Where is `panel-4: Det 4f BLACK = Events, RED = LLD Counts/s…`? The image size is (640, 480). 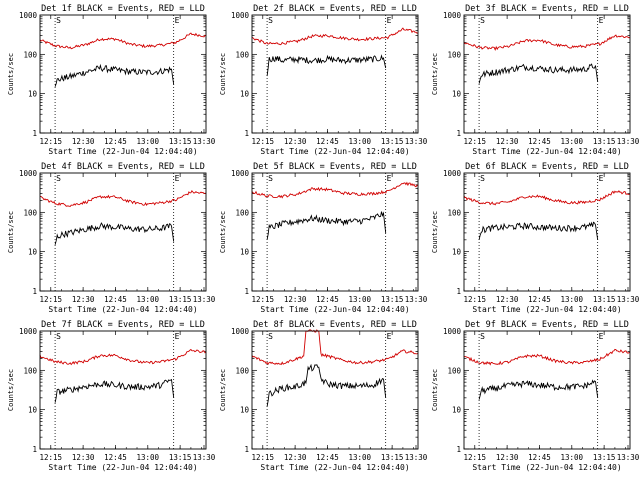 panel-4: Det 4f BLACK = Events, RED = LLD Counts/s… is located at coordinates (111, 238).